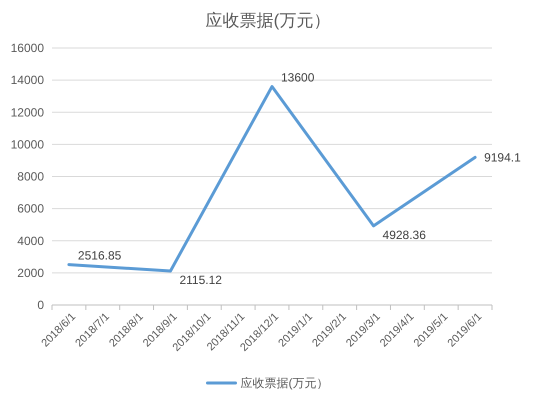 The image size is (536, 402). I want to click on y-tick-label: 10000, so click(27, 144).